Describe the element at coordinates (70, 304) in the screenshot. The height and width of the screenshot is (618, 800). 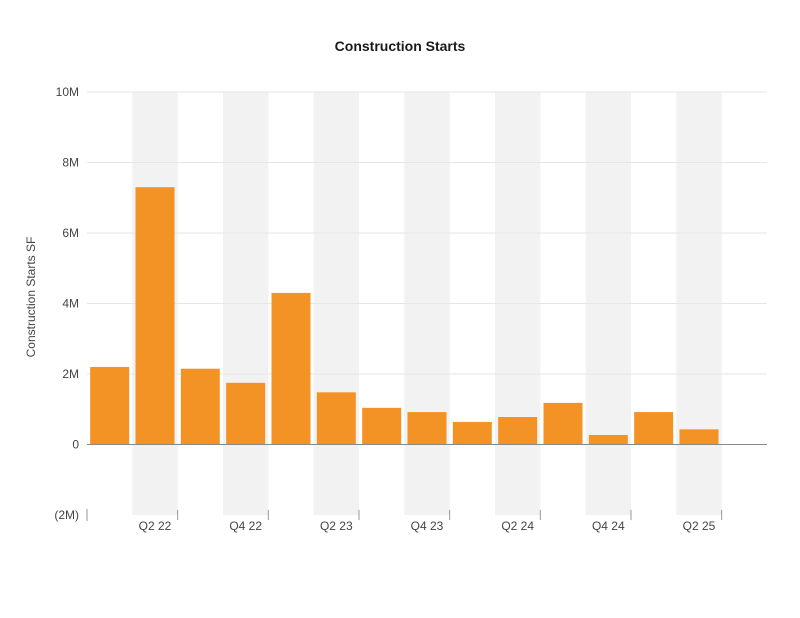
I see `y-tick-label: 4M` at that location.